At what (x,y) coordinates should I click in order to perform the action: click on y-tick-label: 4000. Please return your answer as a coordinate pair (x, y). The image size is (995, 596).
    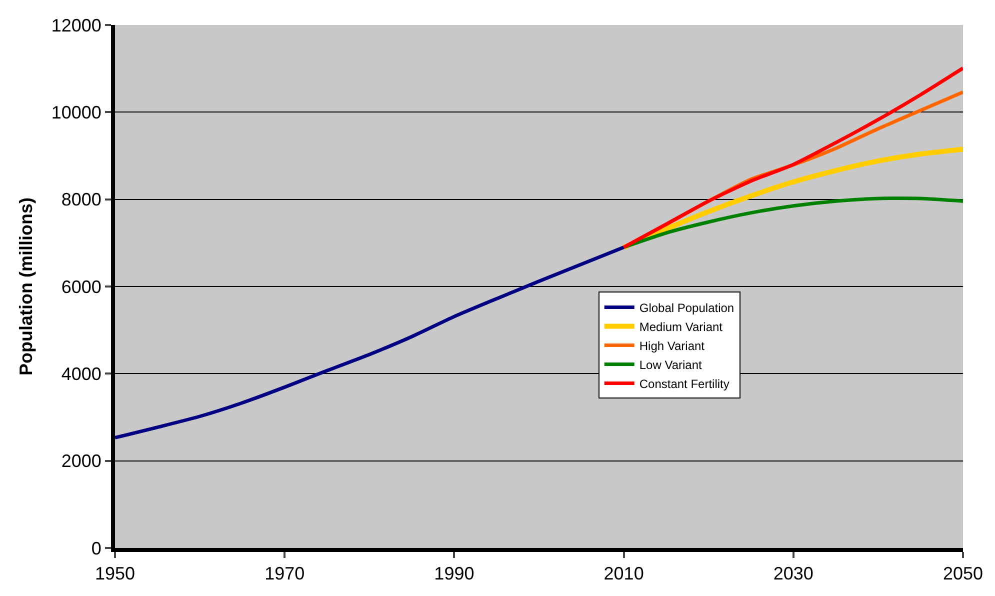
    Looking at the image, I should click on (81, 374).